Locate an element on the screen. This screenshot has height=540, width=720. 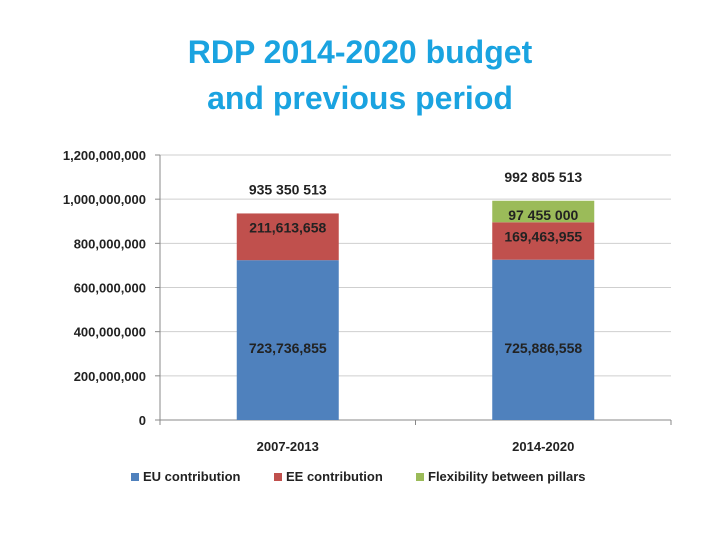
y-tick-label: 1,200,000,000 is located at coordinates (104, 155).